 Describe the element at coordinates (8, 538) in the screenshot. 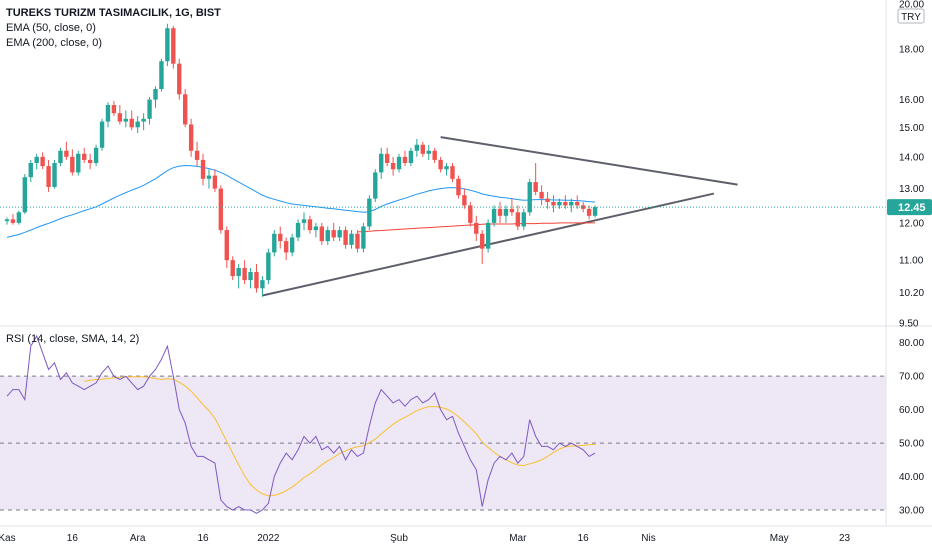

I see `time-tick-label: Kas` at that location.